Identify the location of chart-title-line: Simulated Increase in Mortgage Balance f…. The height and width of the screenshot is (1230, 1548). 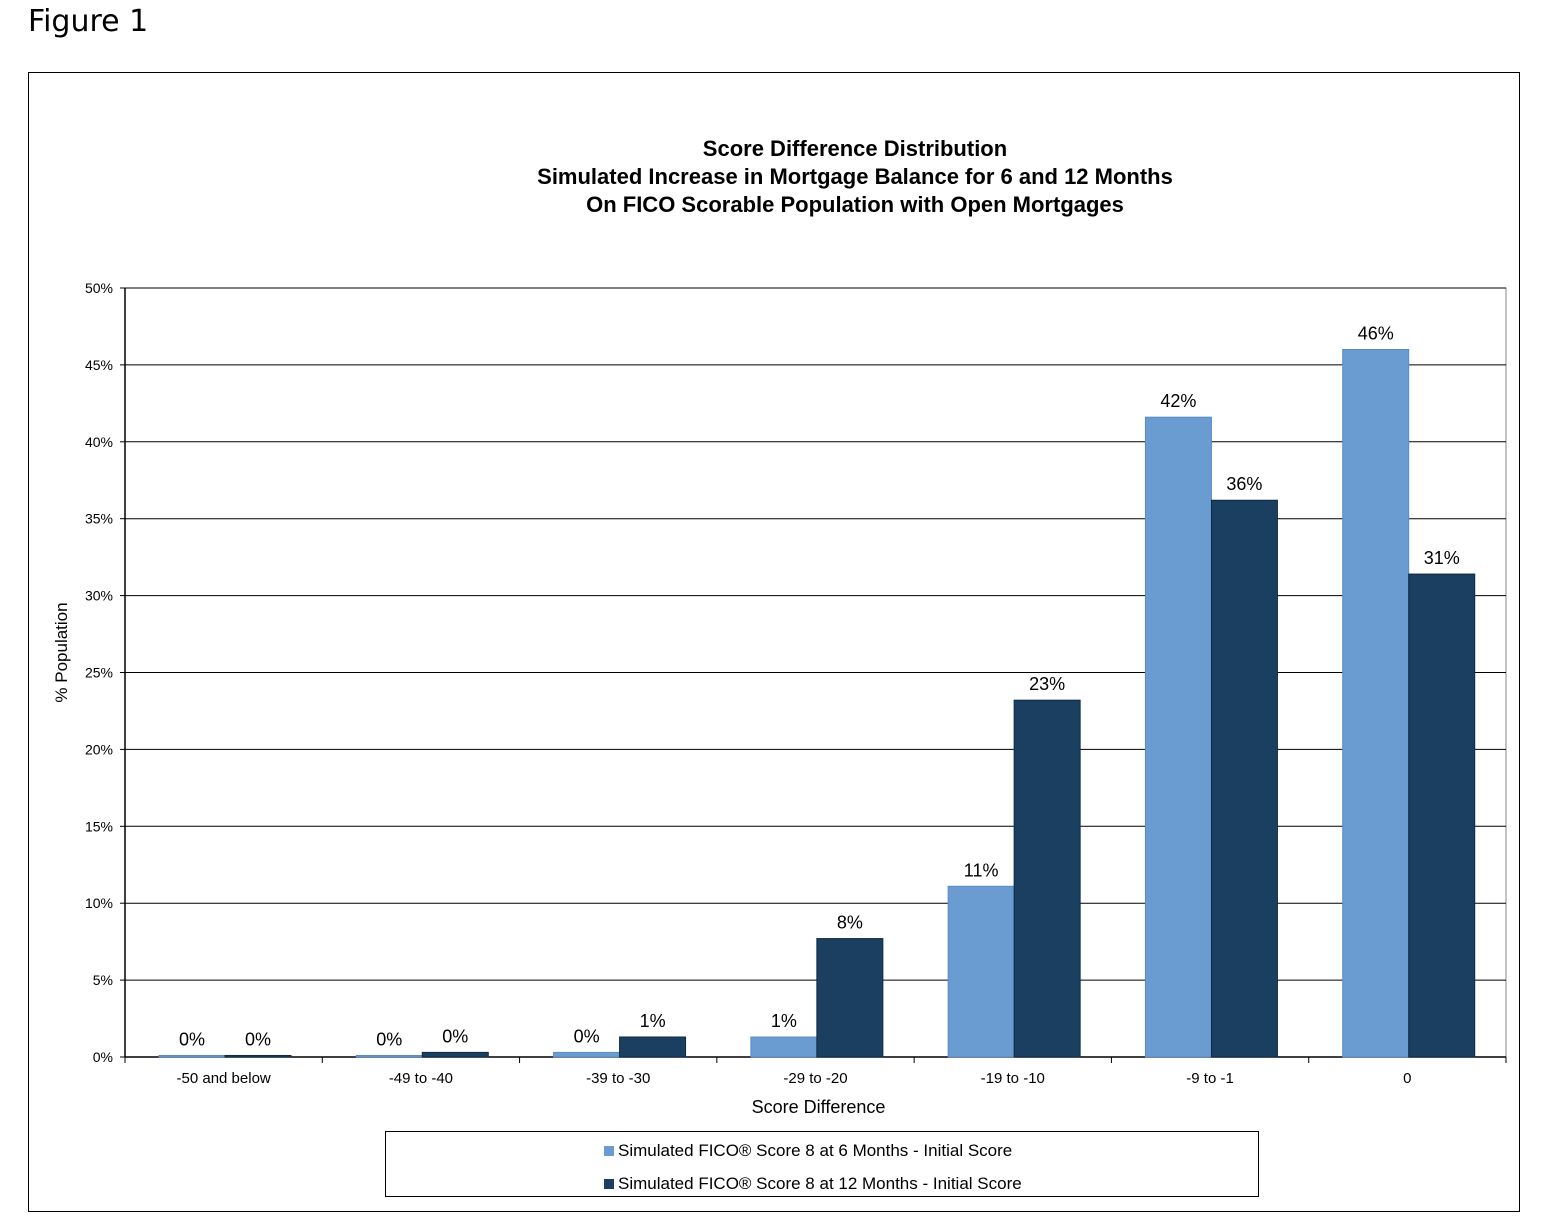
(855, 176).